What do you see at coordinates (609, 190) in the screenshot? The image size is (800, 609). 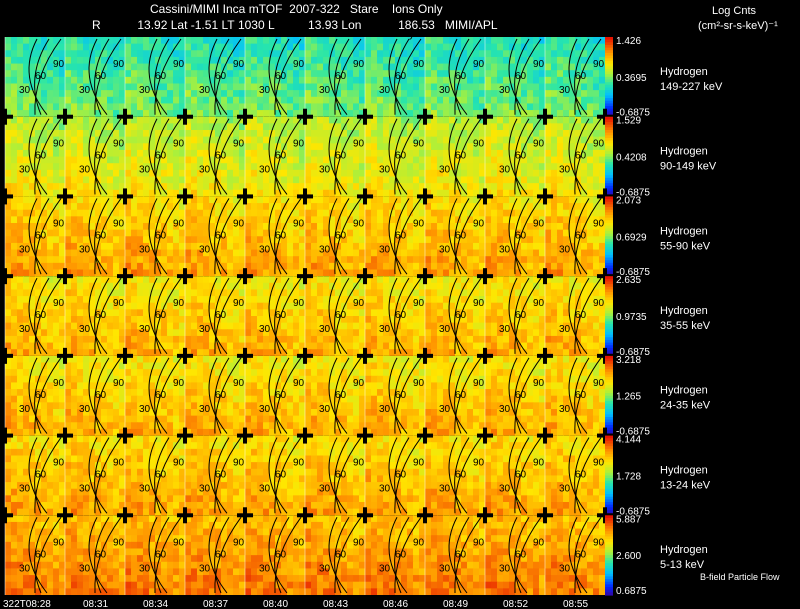 I see `colorbar-step` at bounding box center [609, 190].